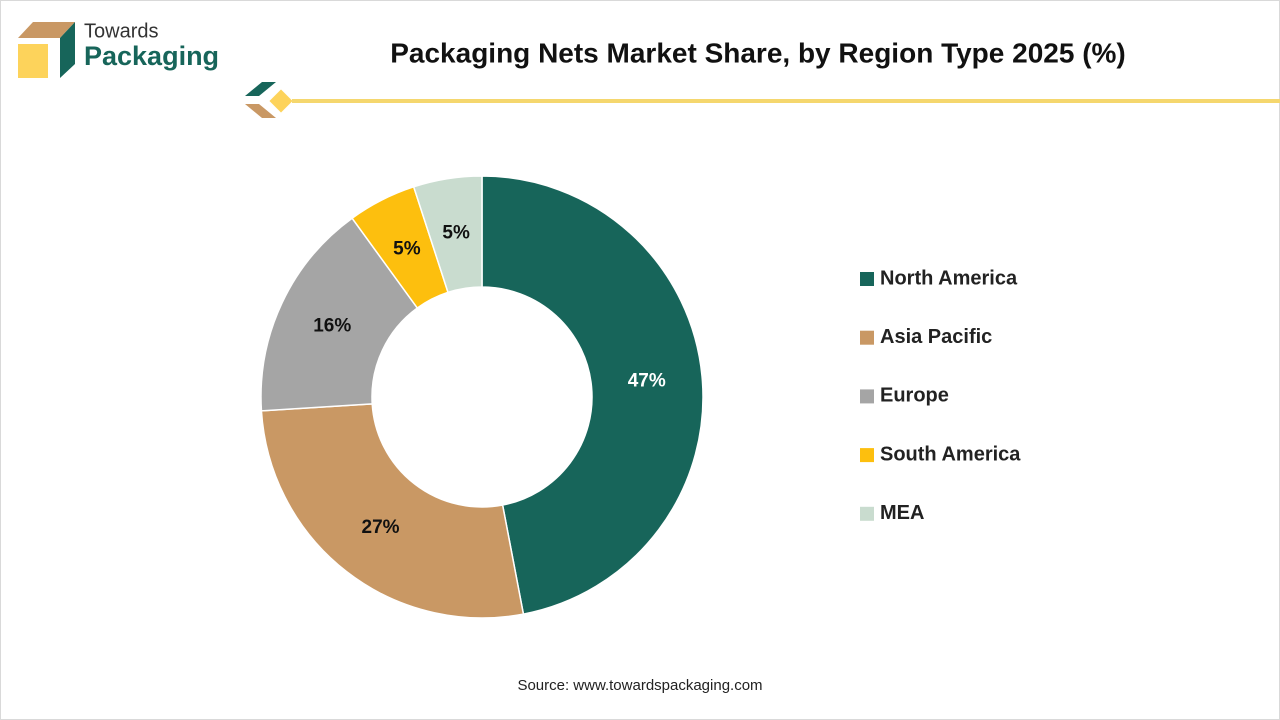 The image size is (1280, 720). What do you see at coordinates (647, 380) in the screenshot?
I see `data-label: 47%` at bounding box center [647, 380].